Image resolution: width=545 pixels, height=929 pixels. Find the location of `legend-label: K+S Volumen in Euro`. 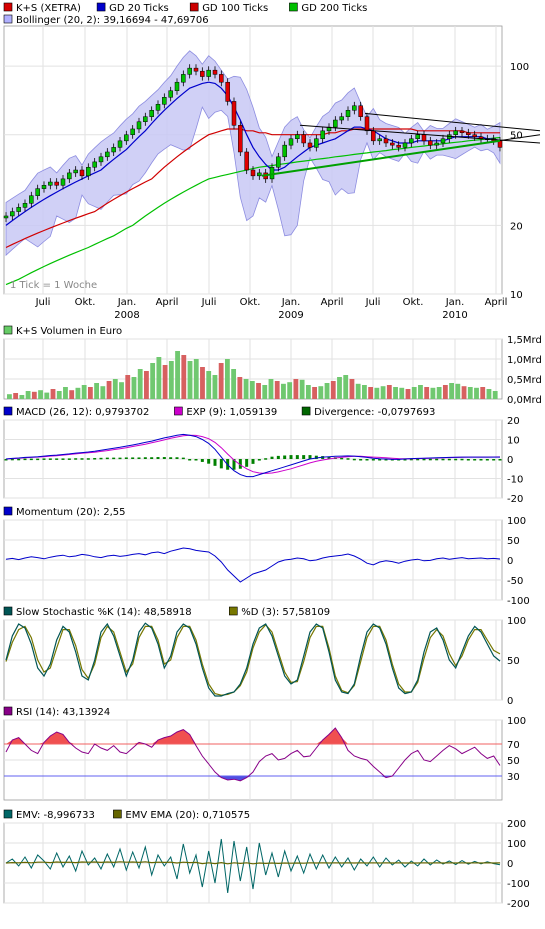

legend-label: K+S Volumen in Euro is located at coordinates (69, 331).